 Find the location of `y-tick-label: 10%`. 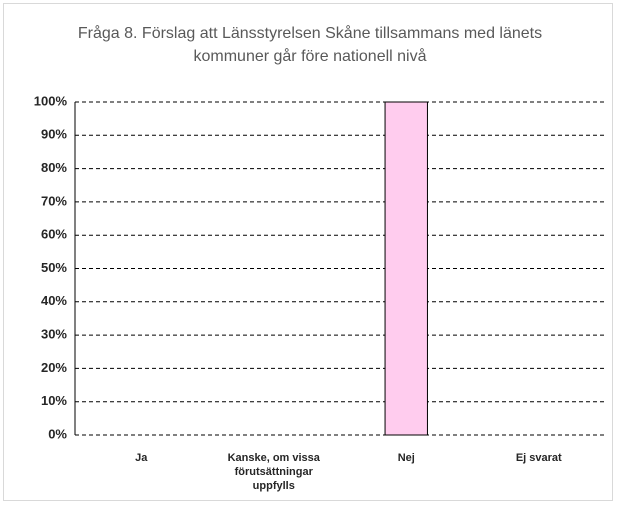

y-tick-label: 10% is located at coordinates (54, 400).